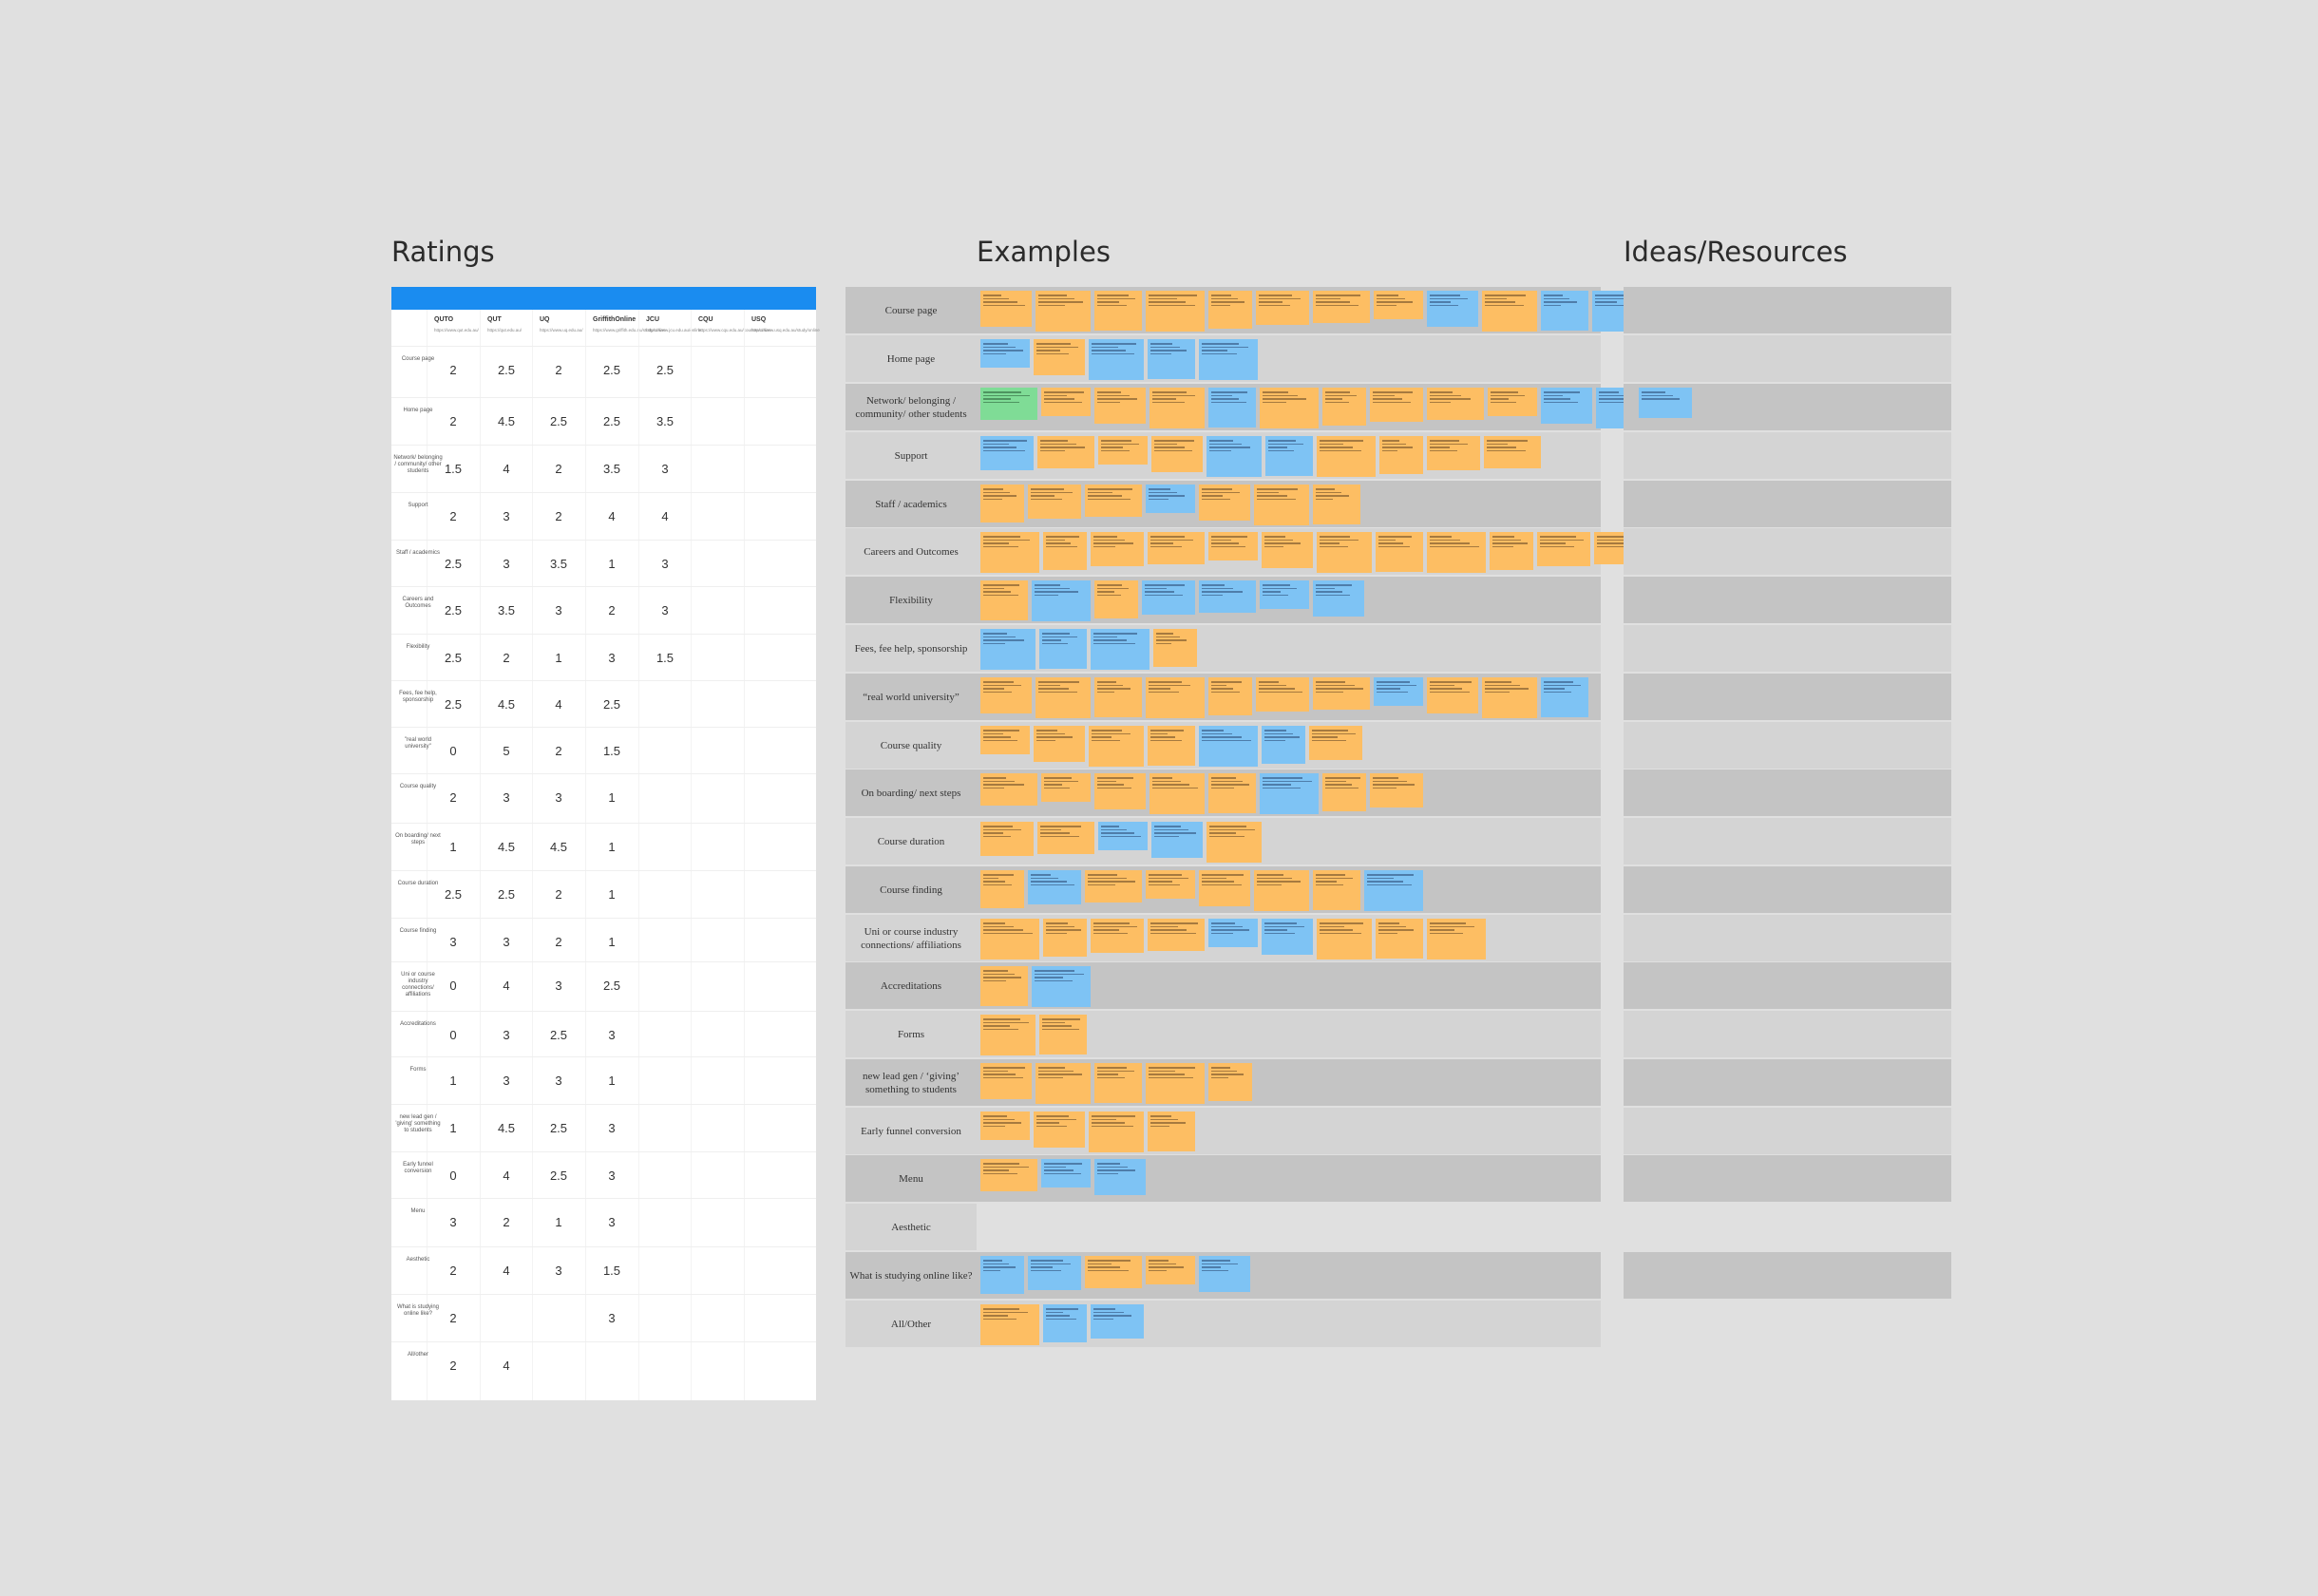 Image resolution: width=2318 pixels, height=1596 pixels. What do you see at coordinates (603, 1222) in the screenshot?
I see `ratings-row: Menu 3 2 1 3` at bounding box center [603, 1222].